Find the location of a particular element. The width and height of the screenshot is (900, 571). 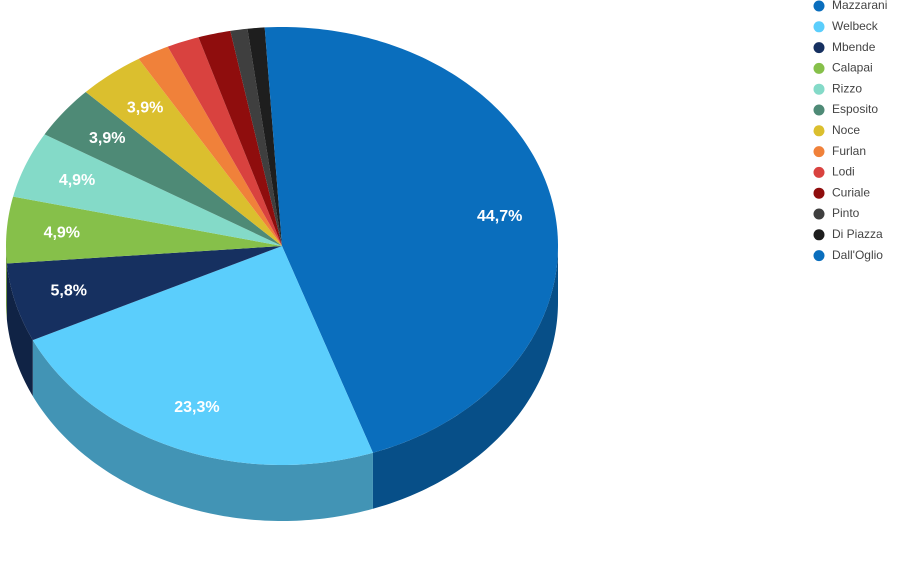

legend-label: Welbeck is located at coordinates (855, 26).